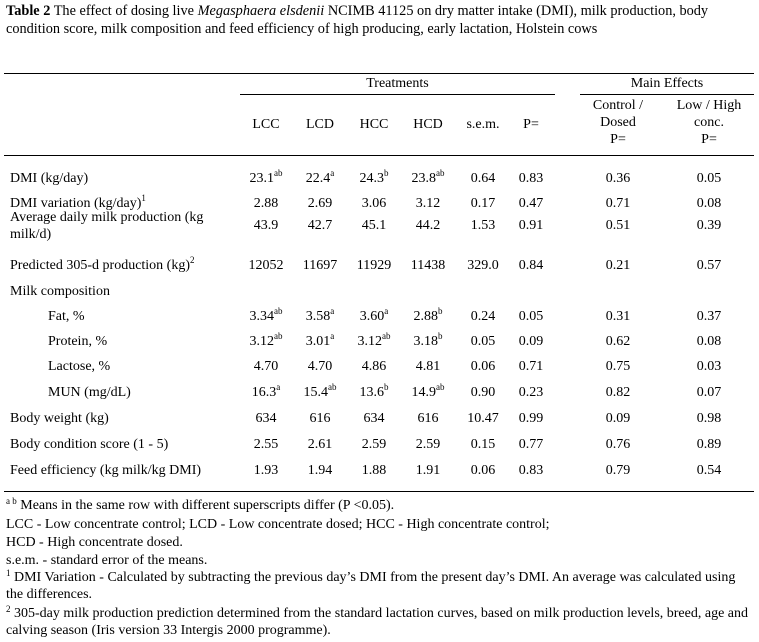  I want to click on cell-value: 0.91, so click(531, 225).